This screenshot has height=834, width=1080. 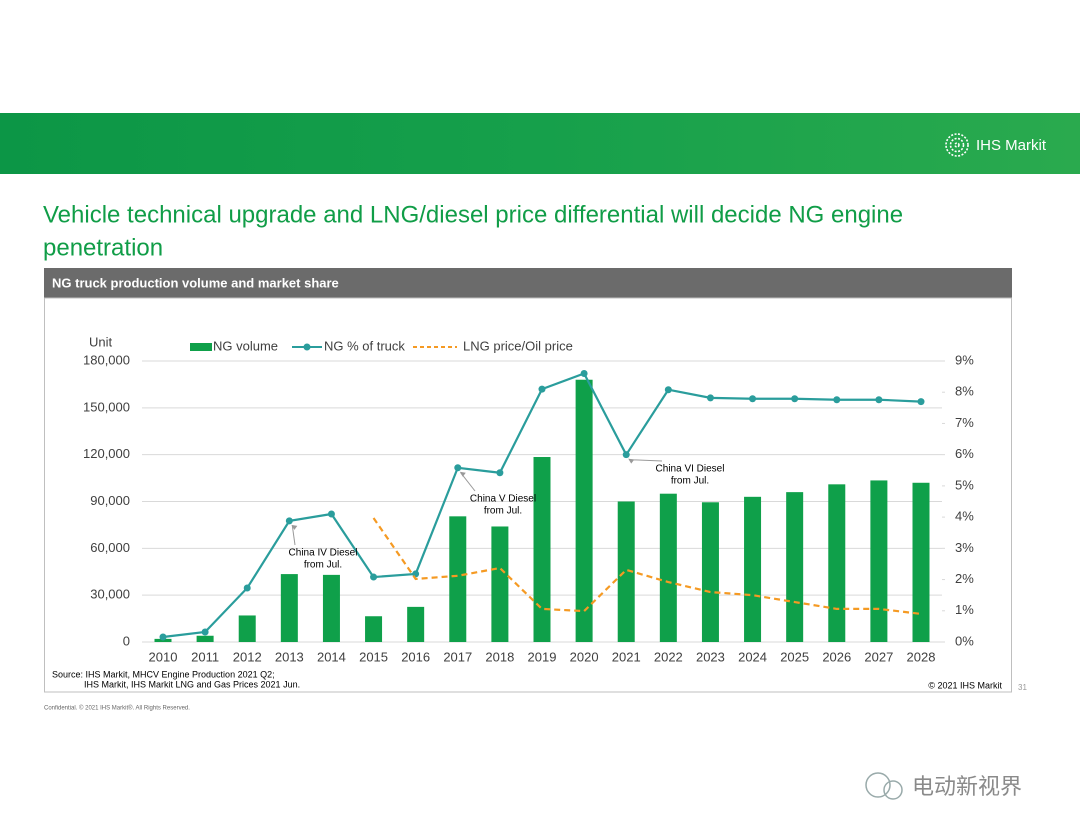 What do you see at coordinates (457, 656) in the screenshot?
I see `x-tick-label: 2017` at bounding box center [457, 656].